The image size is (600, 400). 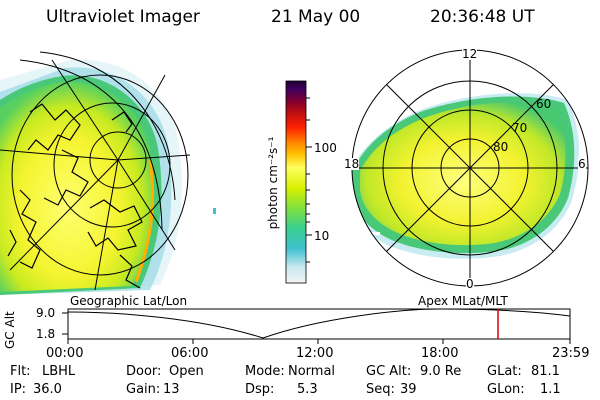 What do you see at coordinates (20, 371) in the screenshot?
I see `status-flt-label: Flt:` at bounding box center [20, 371].